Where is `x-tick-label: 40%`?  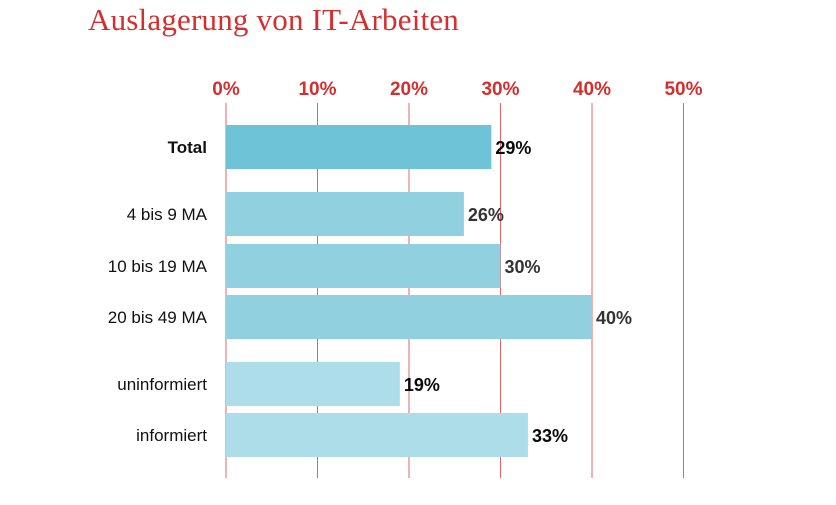 x-tick-label: 40% is located at coordinates (592, 89).